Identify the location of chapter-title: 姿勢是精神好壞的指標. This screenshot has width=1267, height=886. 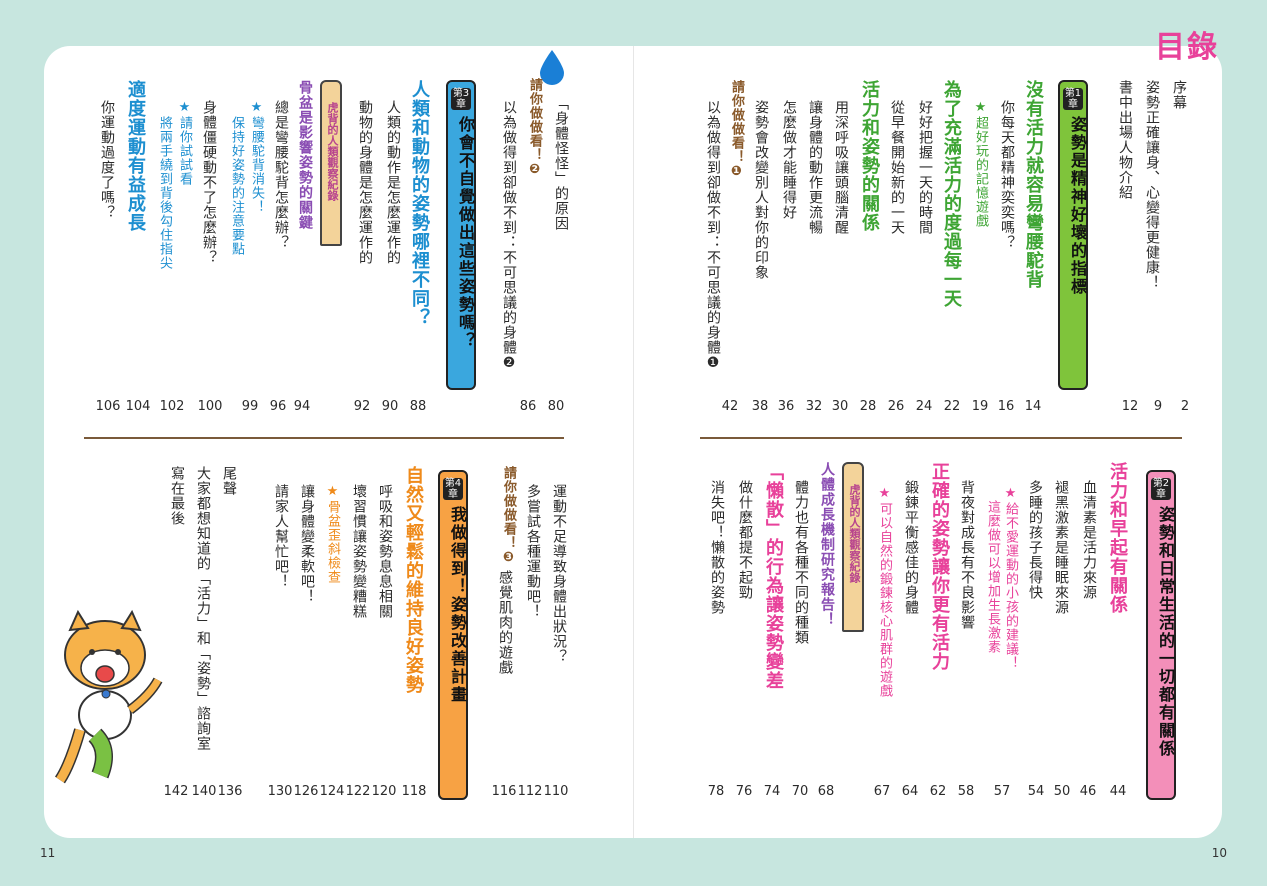
(1077, 206).